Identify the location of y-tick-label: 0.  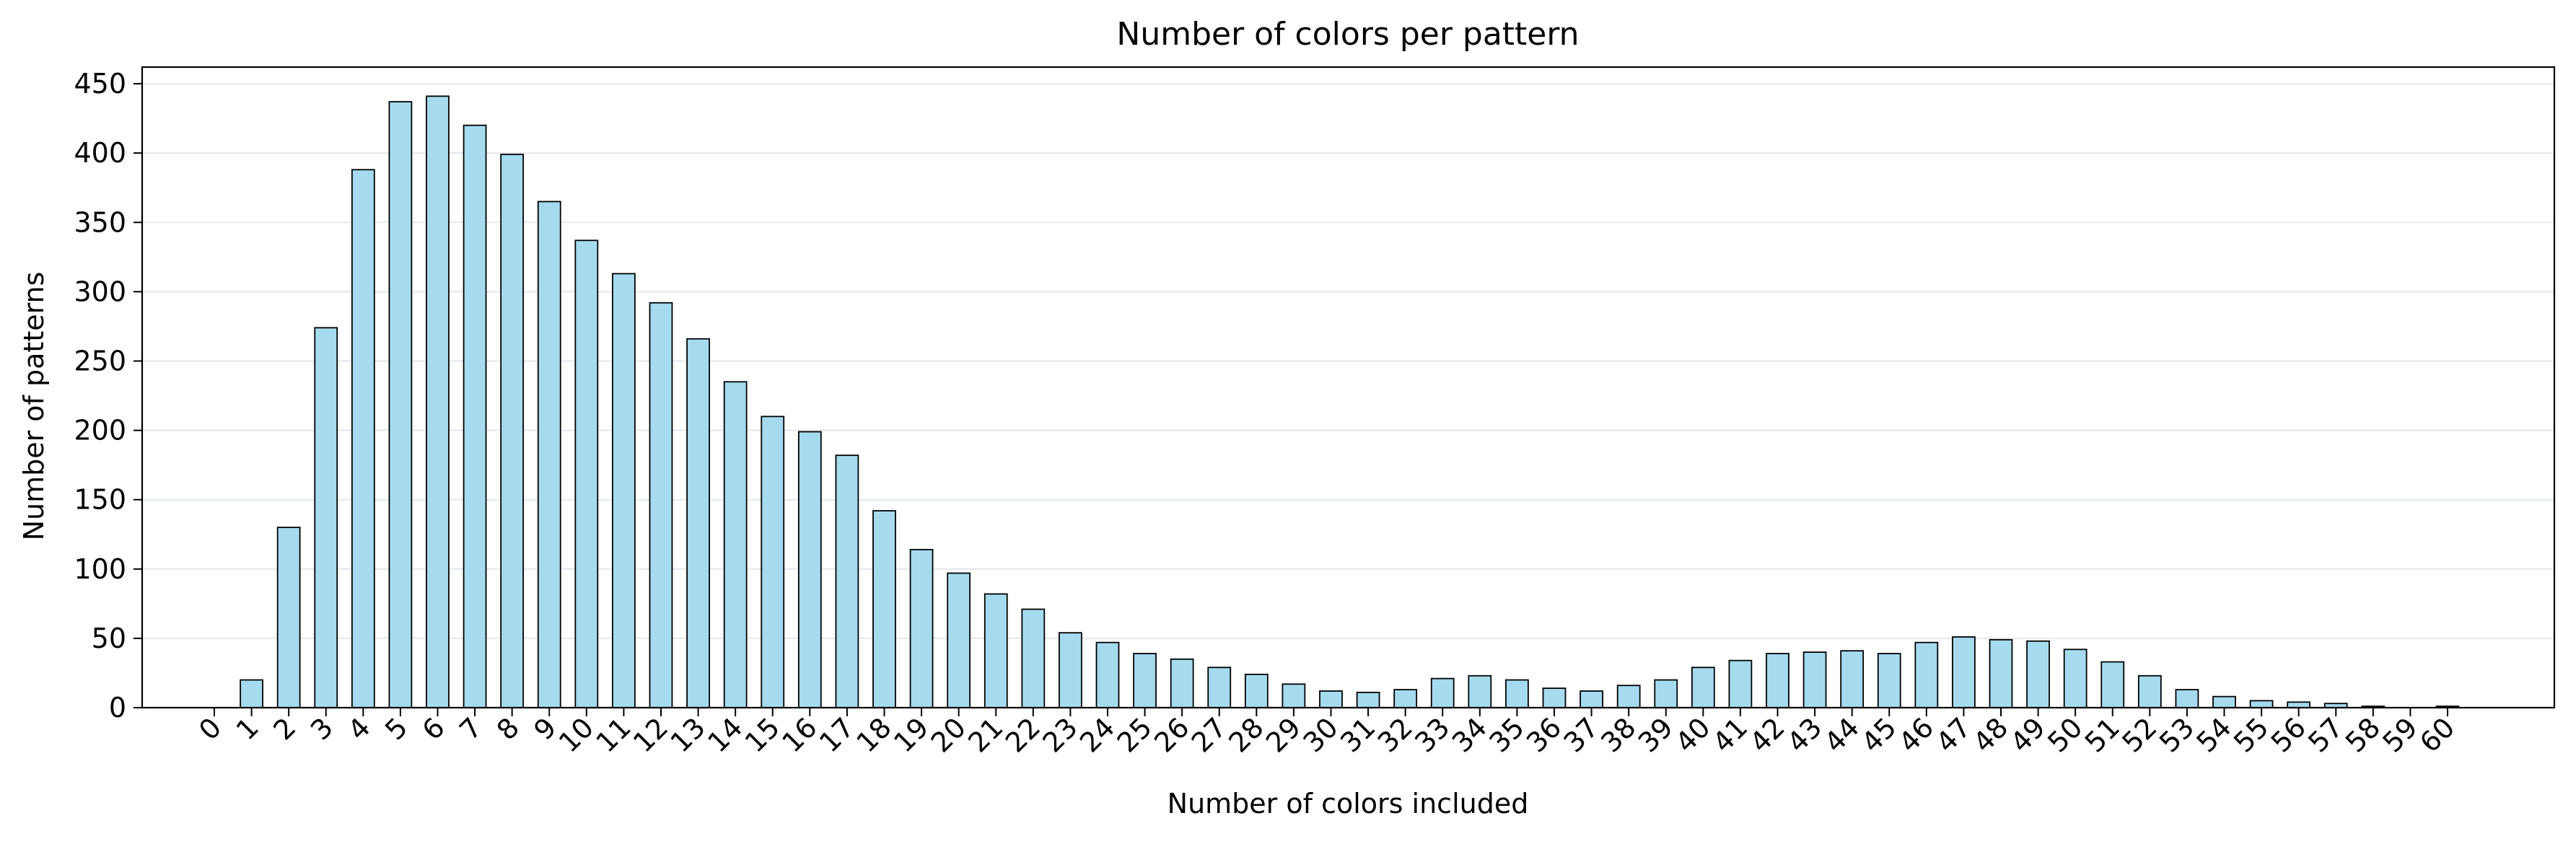
(118, 708).